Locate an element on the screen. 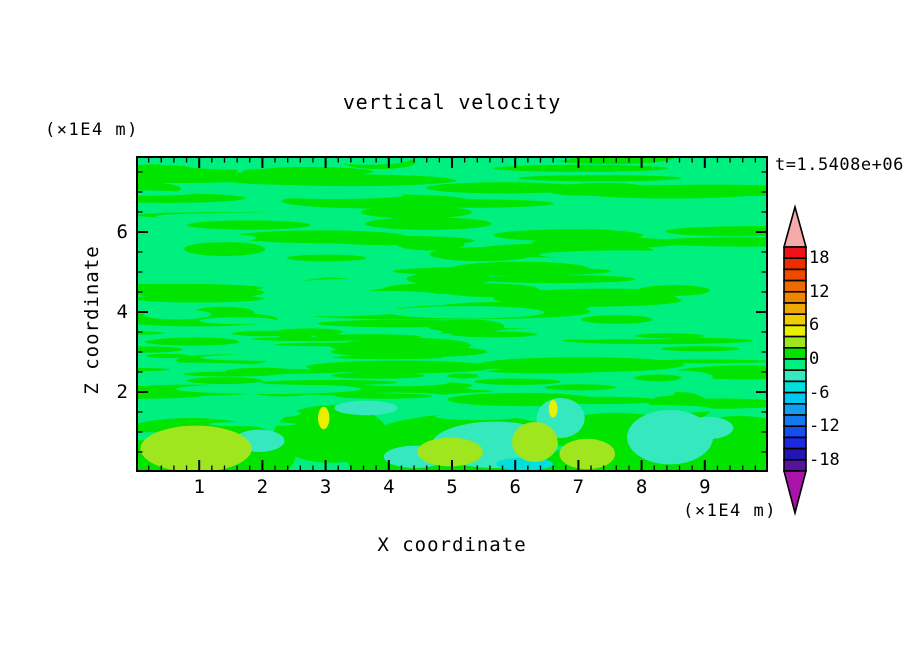  x-tick-label-1: 1 is located at coordinates (199, 487).